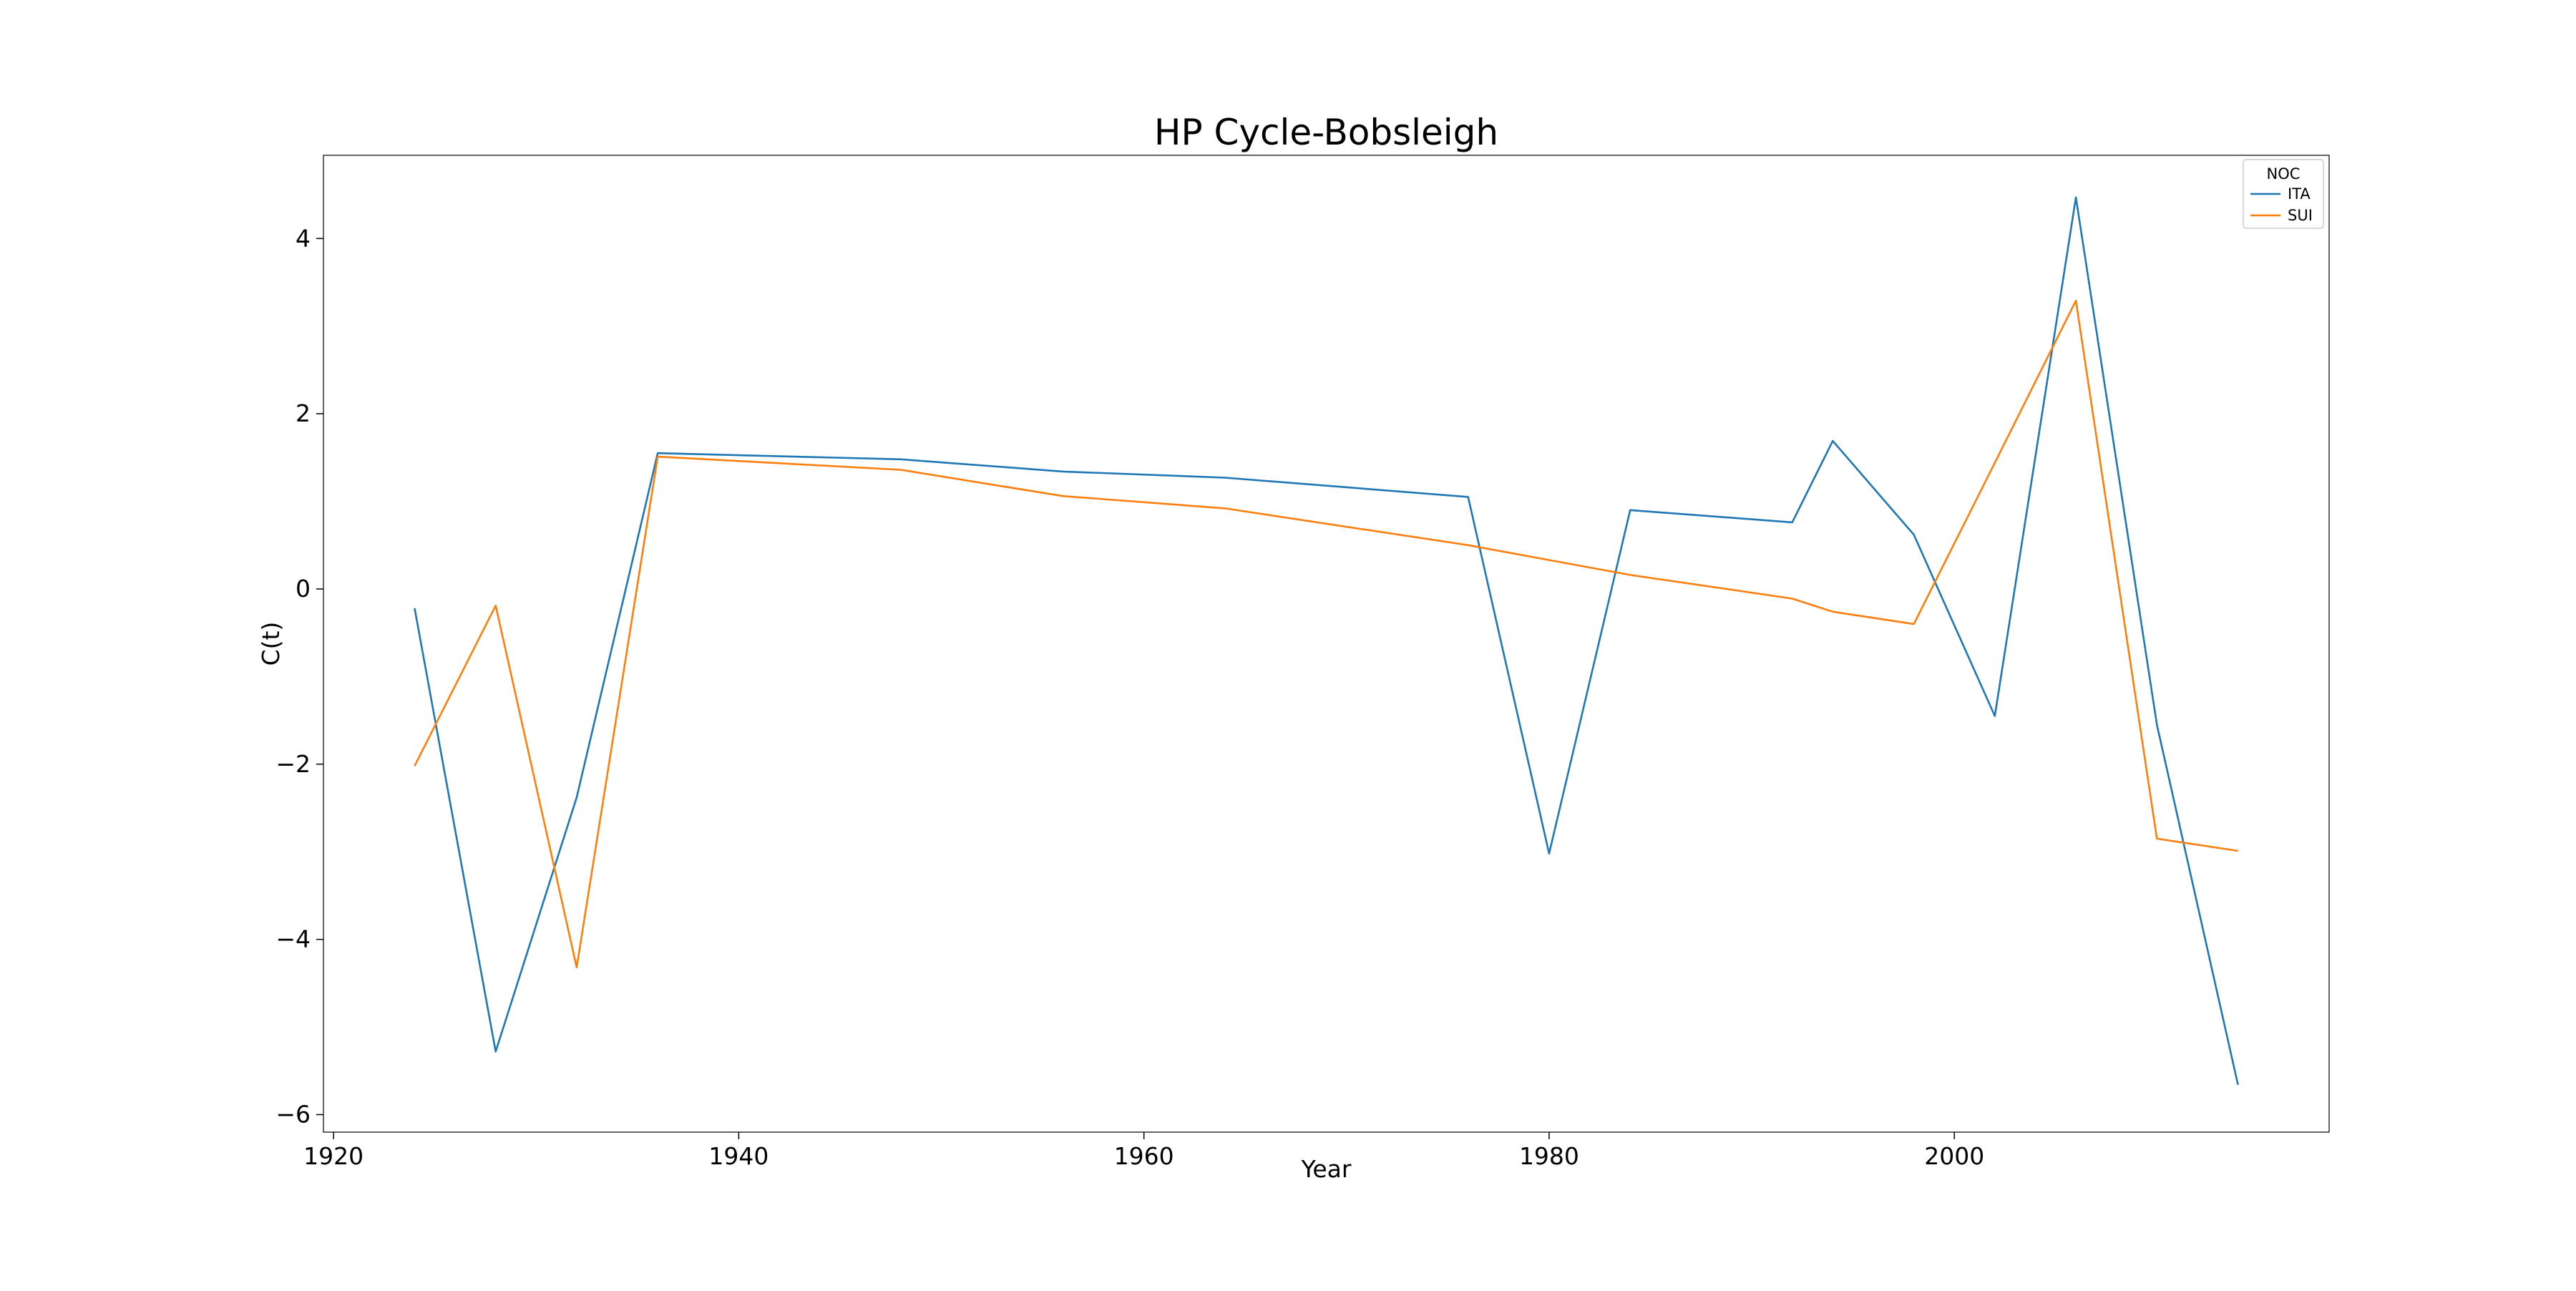  What do you see at coordinates (293, 764) in the screenshot?
I see `y-tick-label: −2` at bounding box center [293, 764].